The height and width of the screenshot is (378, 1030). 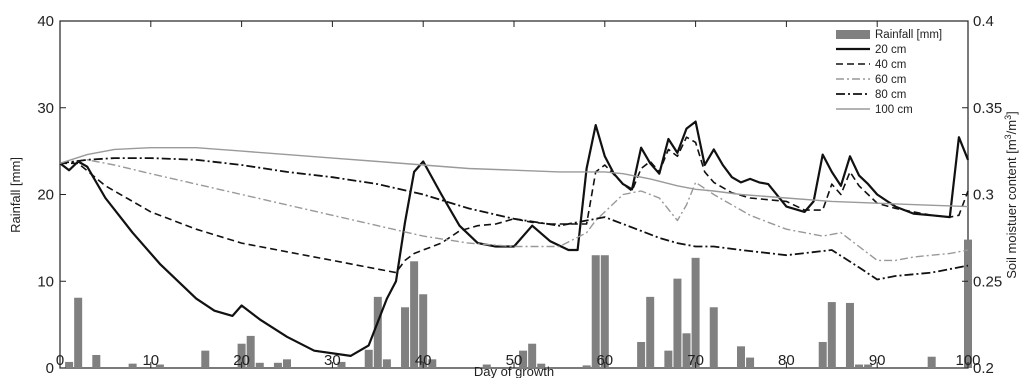 I want to click on y2-tick-label: 0.35, so click(x=987, y=108).